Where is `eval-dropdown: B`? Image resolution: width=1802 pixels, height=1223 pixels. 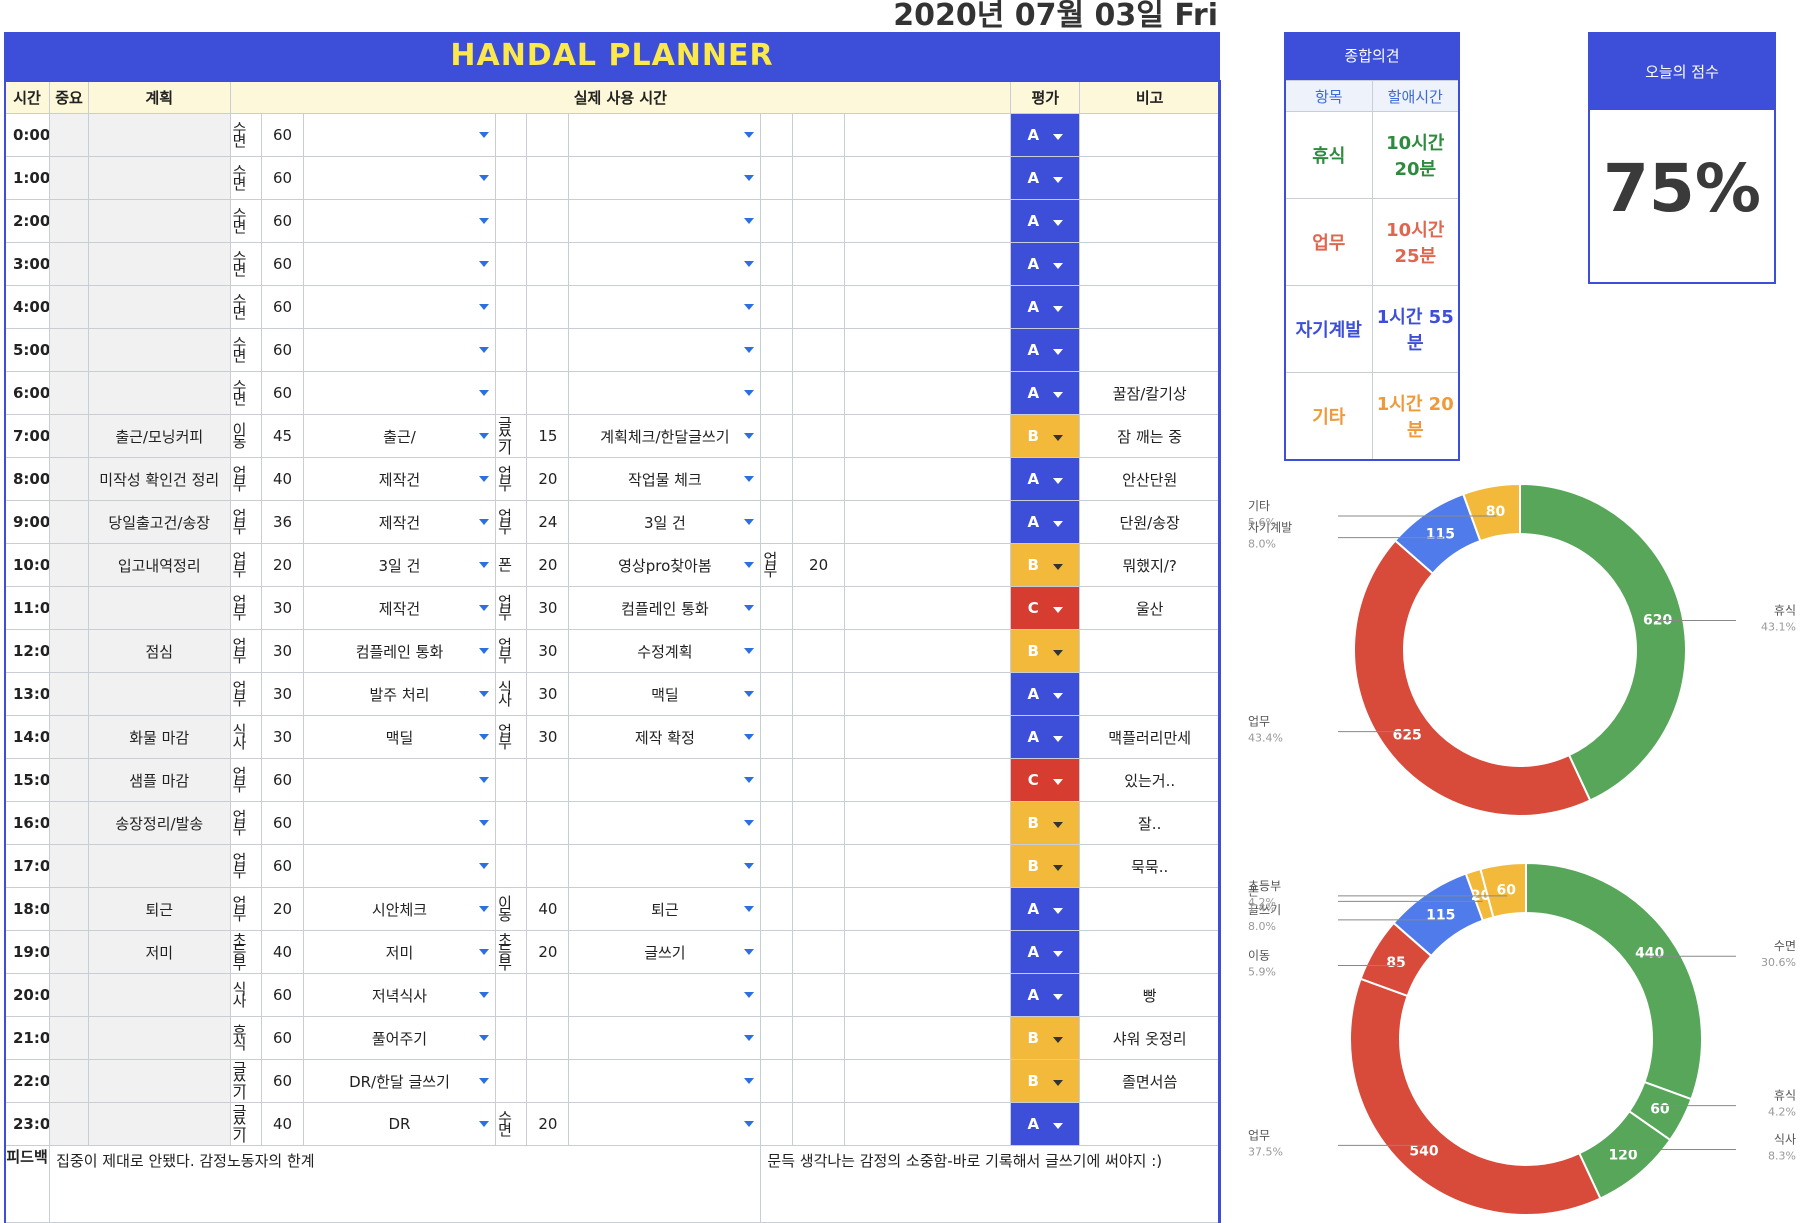 eval-dropdown: B is located at coordinates (1045, 565).